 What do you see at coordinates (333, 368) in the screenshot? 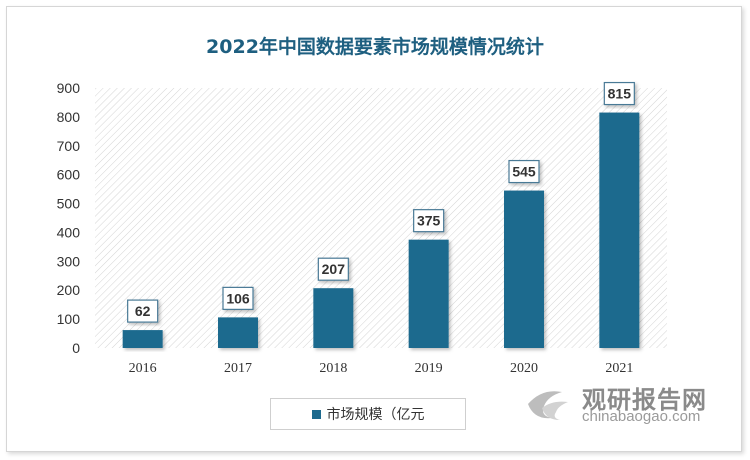
I see `x-tick-label: 2018` at bounding box center [333, 368].